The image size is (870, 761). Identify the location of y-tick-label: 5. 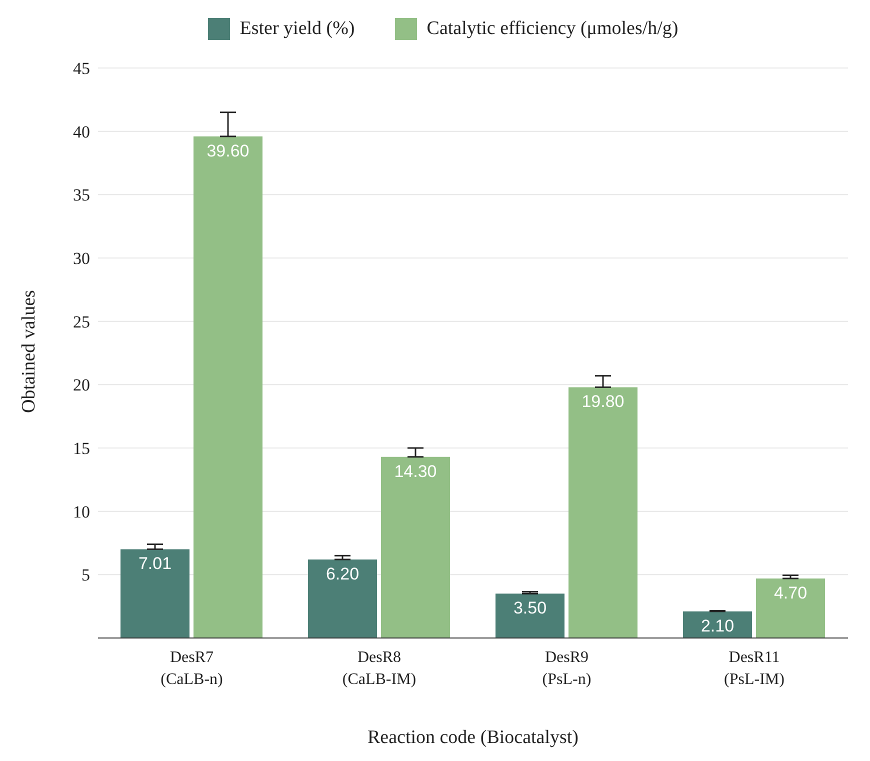
(86, 575).